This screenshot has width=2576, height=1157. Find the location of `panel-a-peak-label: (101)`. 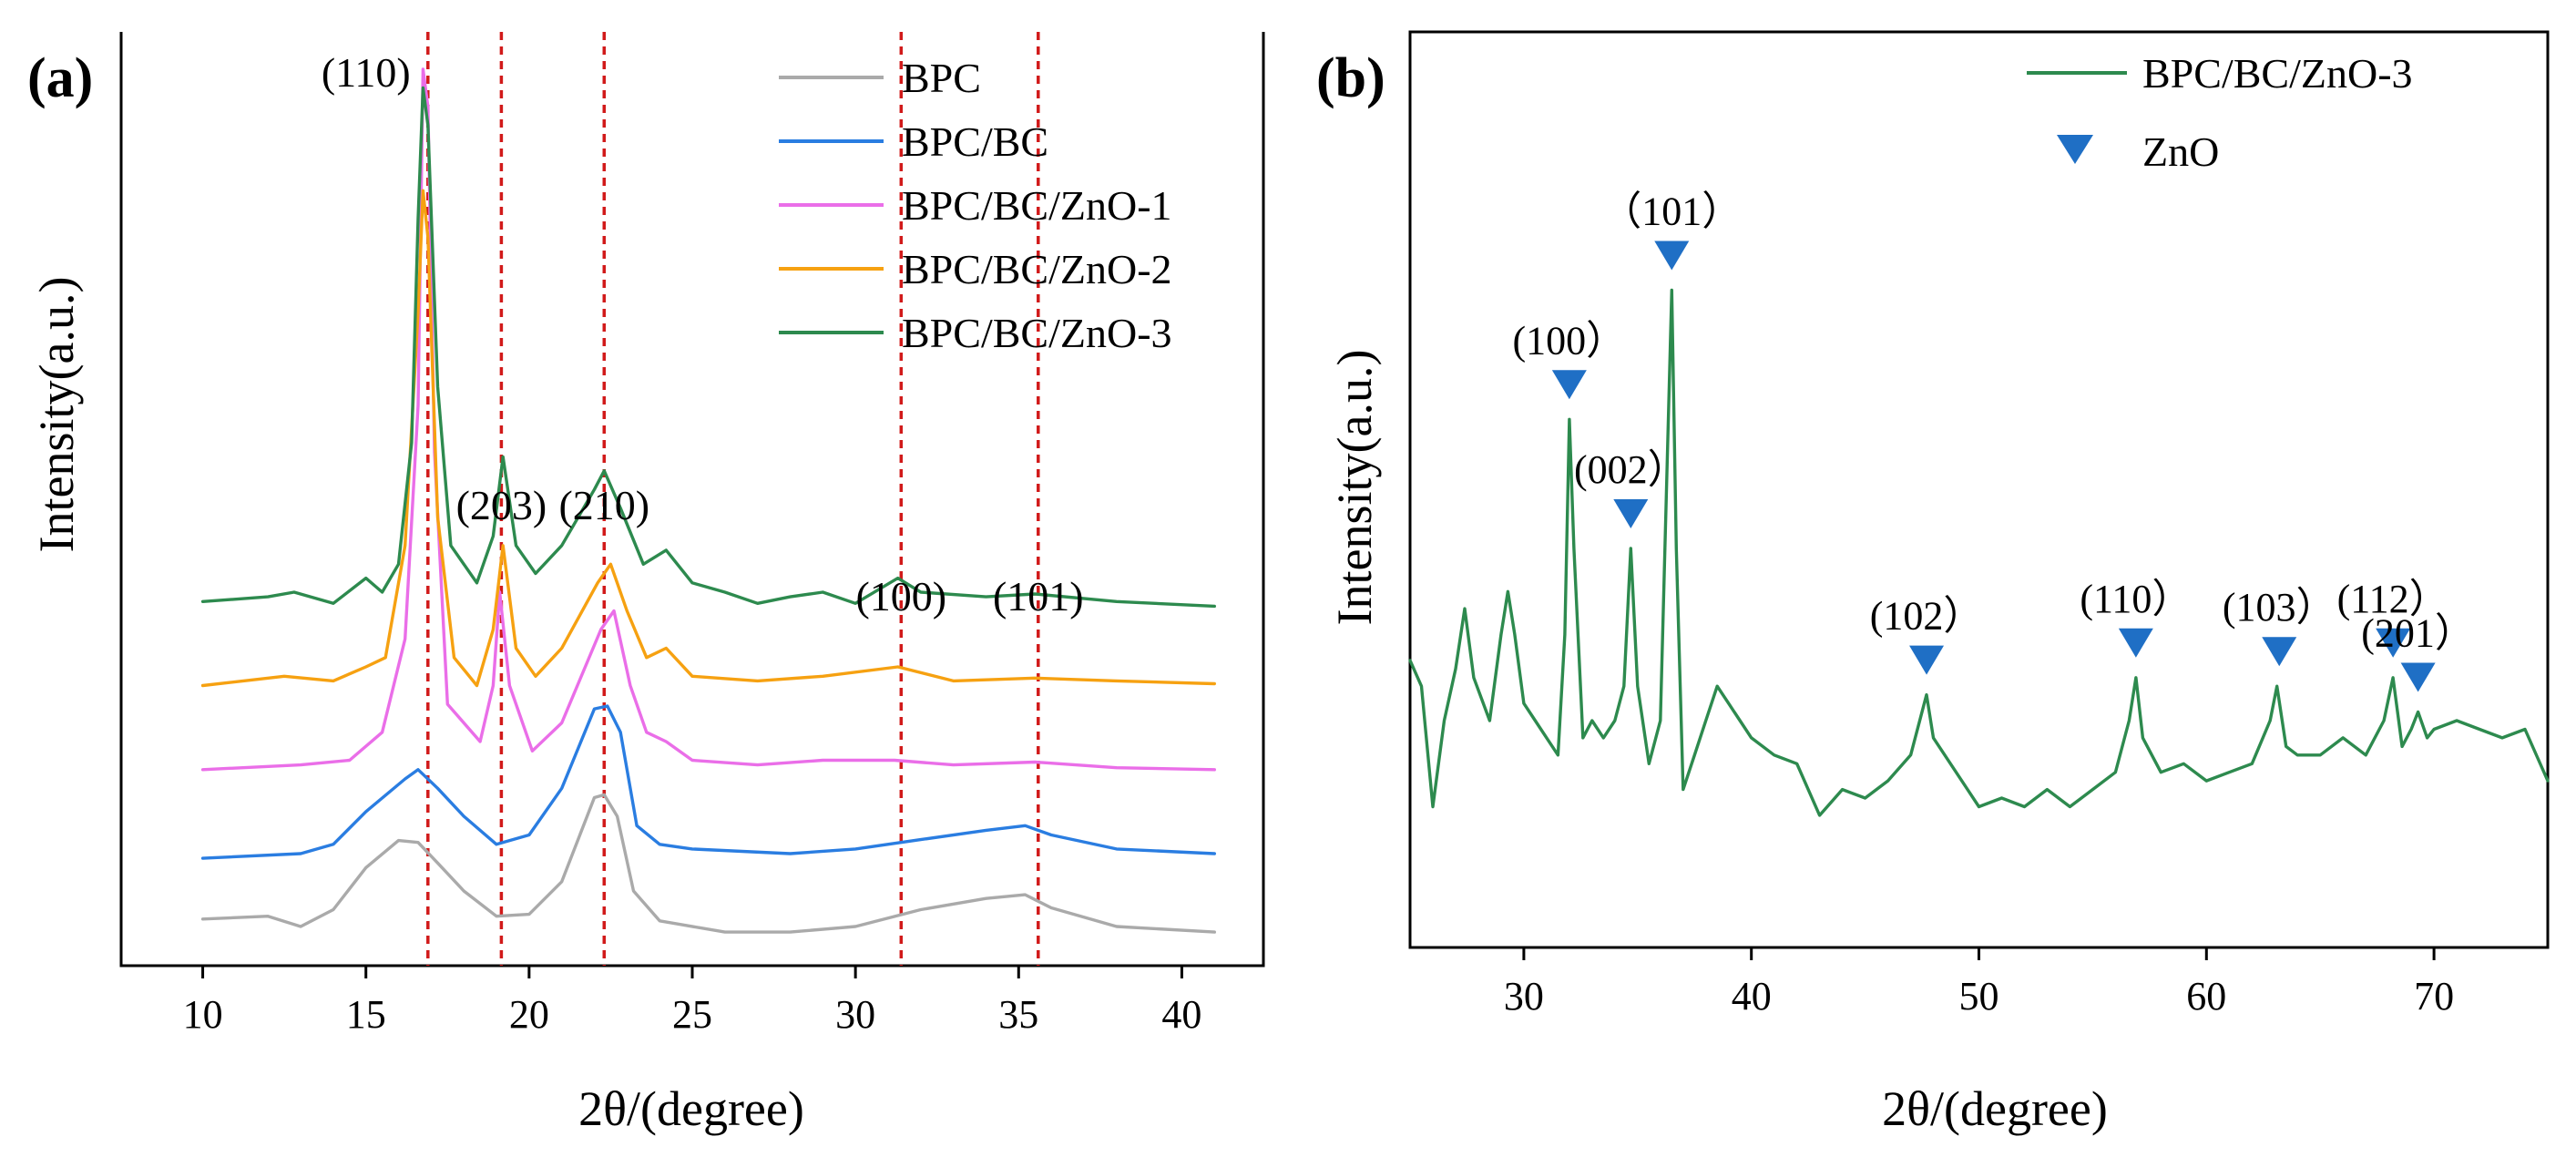

panel-a-peak-label: (101) is located at coordinates (1038, 596).